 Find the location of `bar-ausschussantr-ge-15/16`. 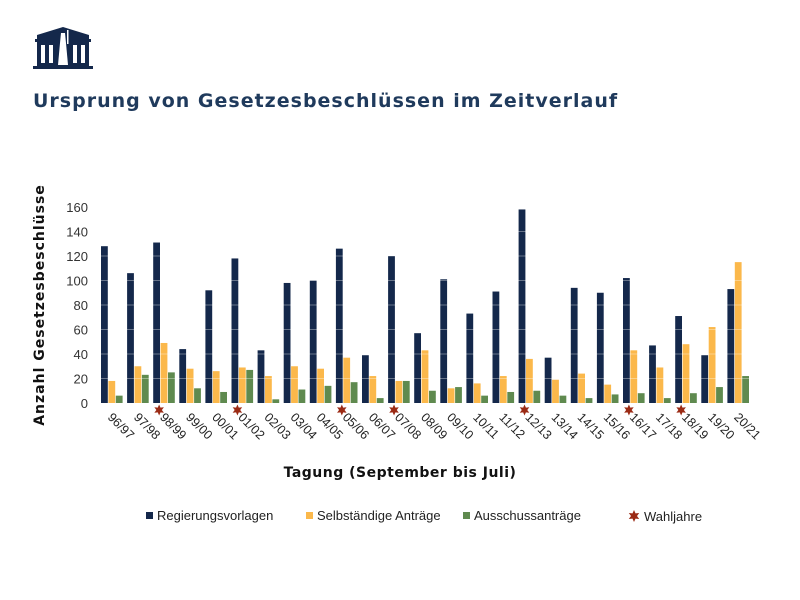

bar-ausschussantr-ge-15/16 is located at coordinates (615, 398).